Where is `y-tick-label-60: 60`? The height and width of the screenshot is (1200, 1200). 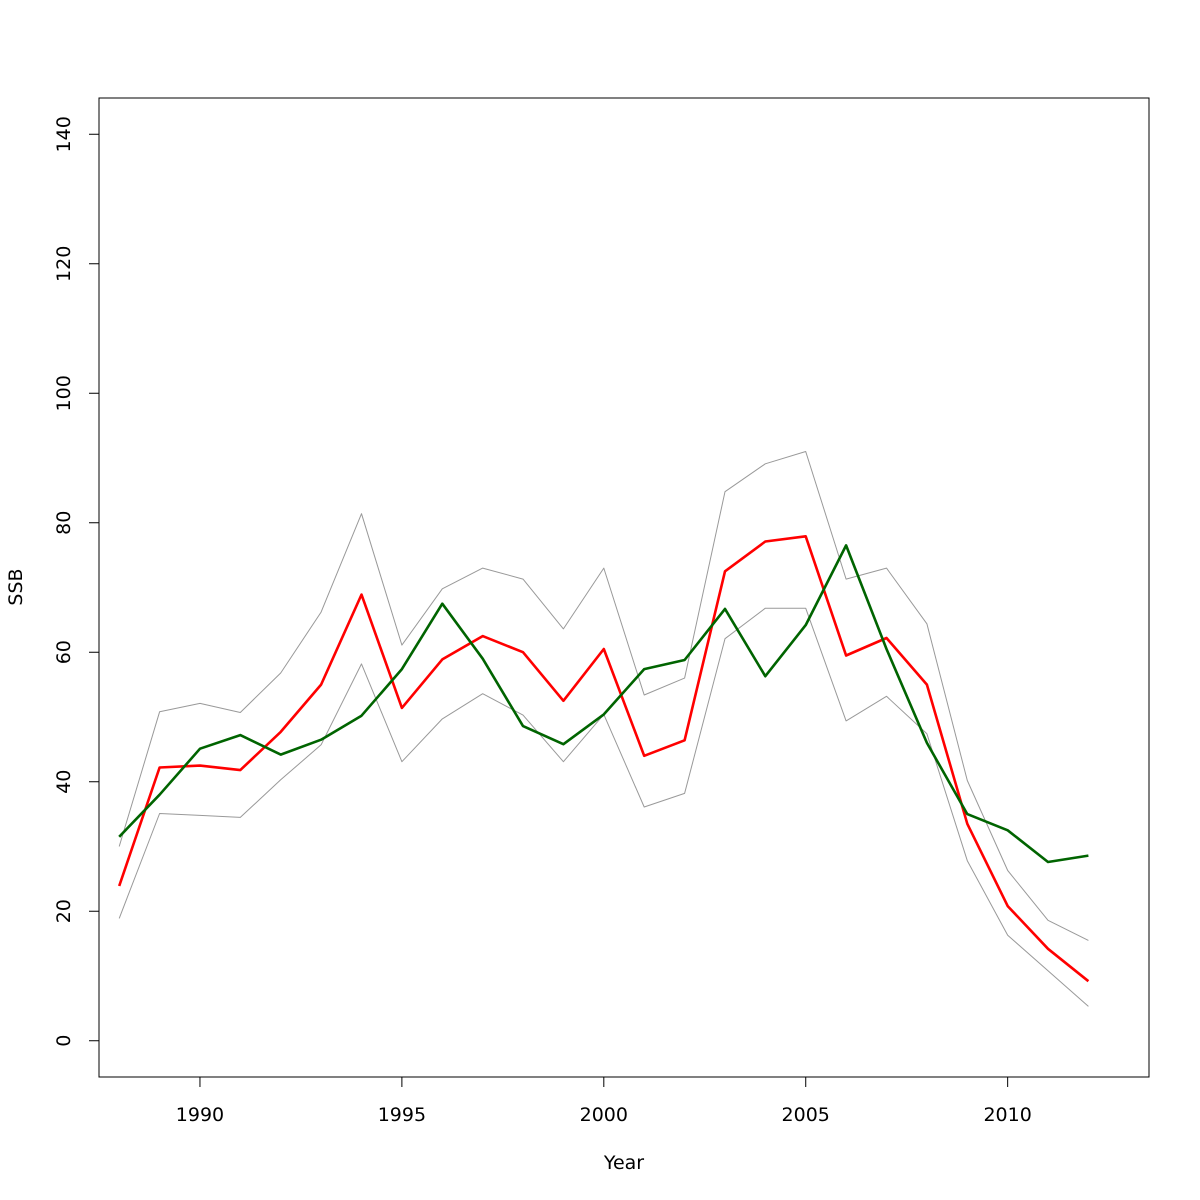 y-tick-label-60: 60 is located at coordinates (64, 652).